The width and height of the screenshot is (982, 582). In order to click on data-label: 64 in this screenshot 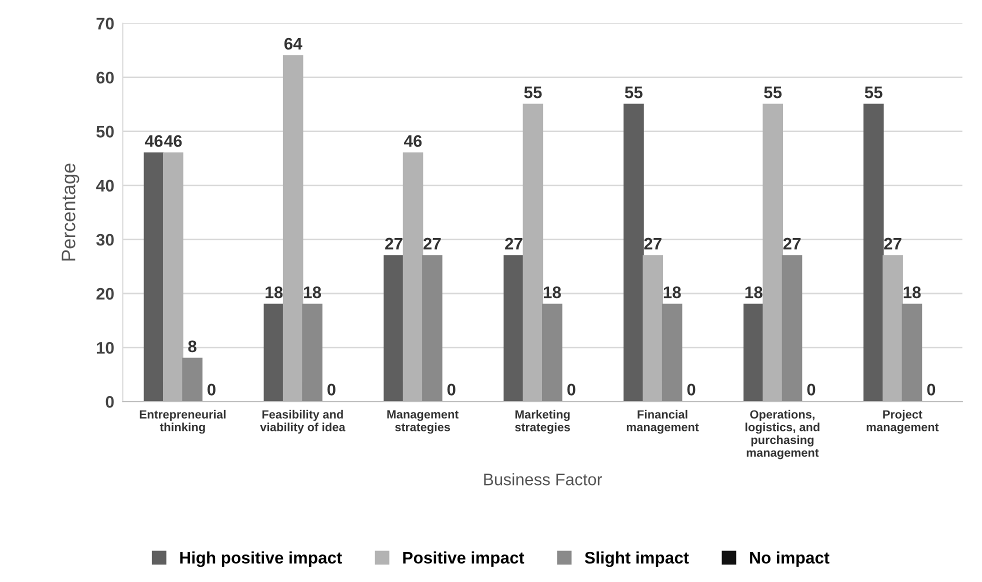, I will do `click(293, 44)`.